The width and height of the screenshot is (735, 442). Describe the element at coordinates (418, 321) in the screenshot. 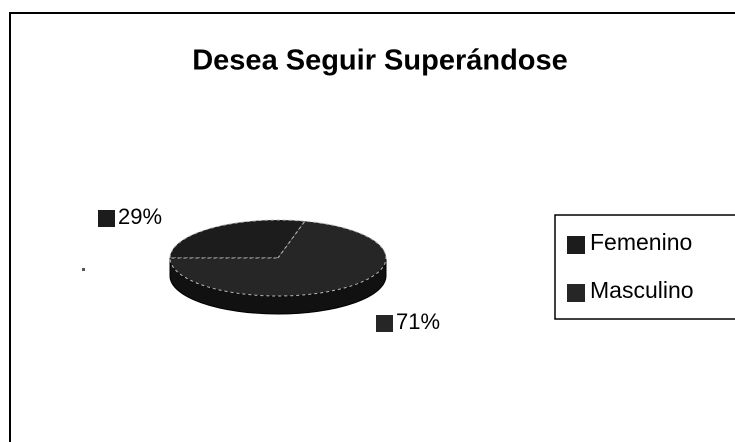

I see `value-label: 71%` at that location.